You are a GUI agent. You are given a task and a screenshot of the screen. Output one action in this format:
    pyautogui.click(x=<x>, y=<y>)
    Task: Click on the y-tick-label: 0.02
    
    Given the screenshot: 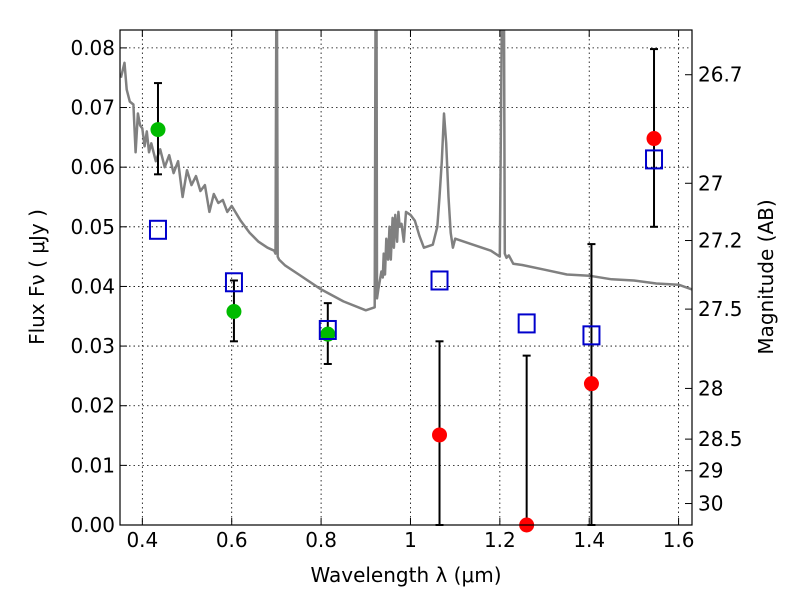 What is the action you would take?
    pyautogui.click(x=92, y=406)
    